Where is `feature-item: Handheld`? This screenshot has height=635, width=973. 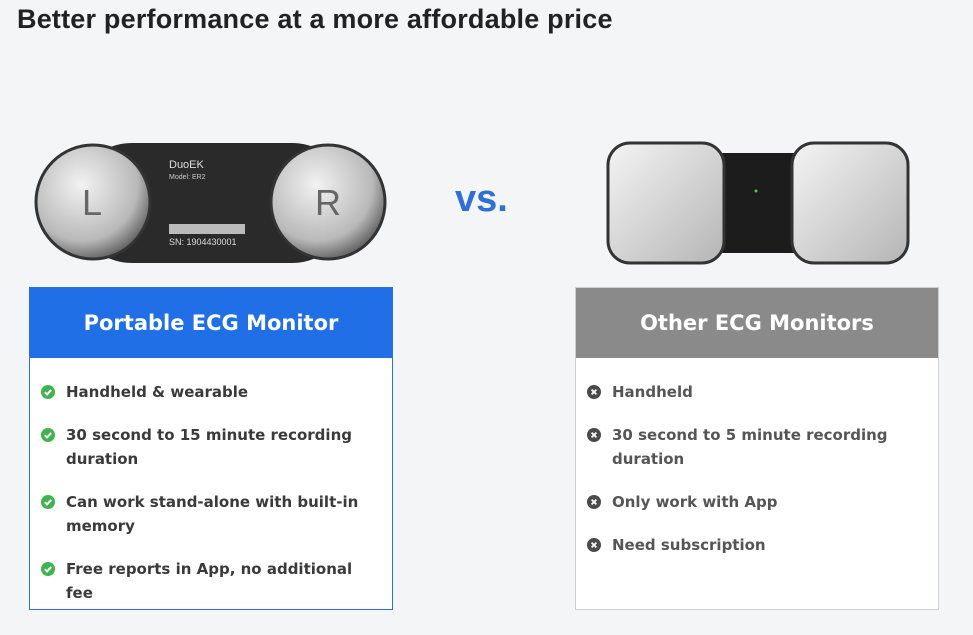 feature-item: Handheld is located at coordinates (752, 392).